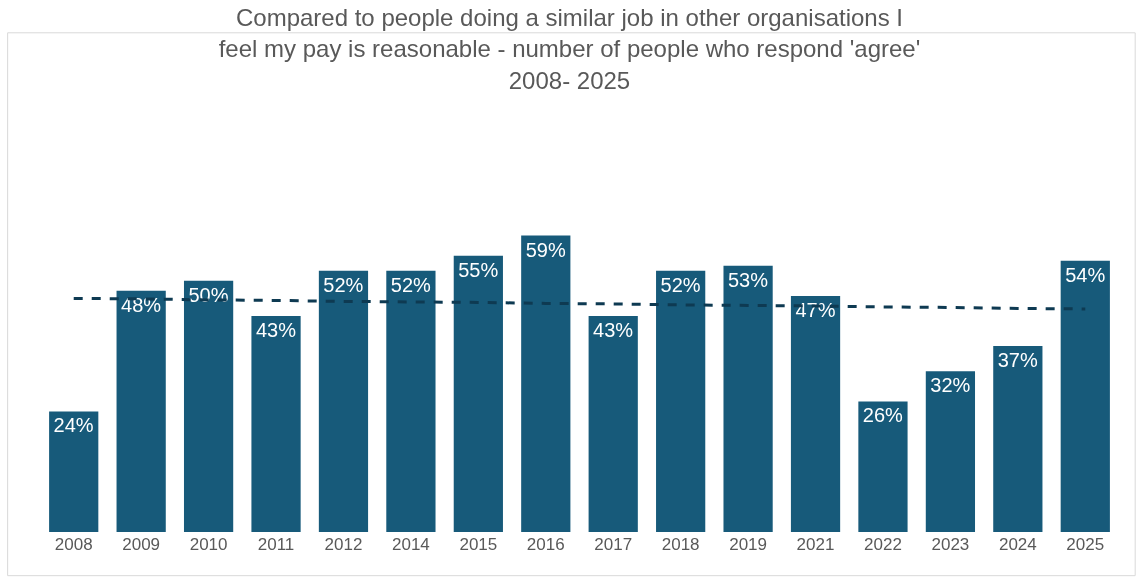 This screenshot has width=1139, height=582. Describe the element at coordinates (950, 385) in the screenshot. I see `data-label: 32%` at that location.